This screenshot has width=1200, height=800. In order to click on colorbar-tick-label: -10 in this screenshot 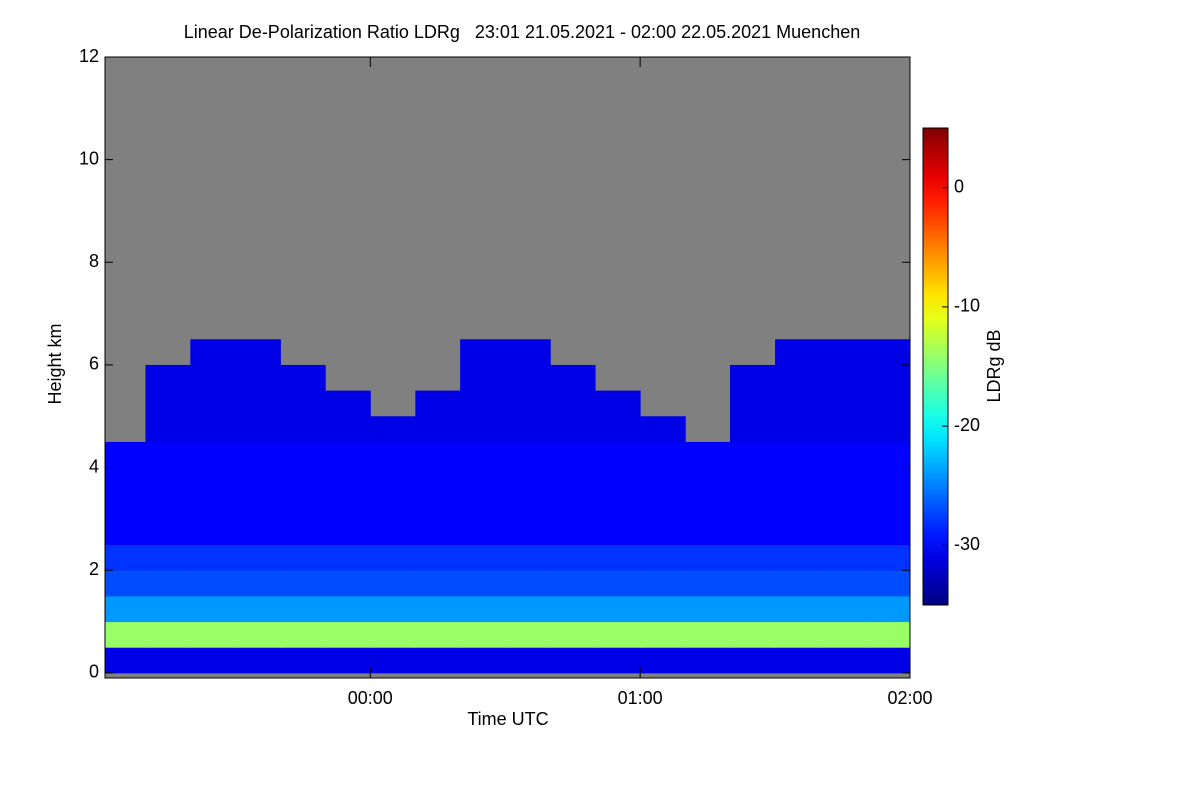, I will do `click(967, 306)`.